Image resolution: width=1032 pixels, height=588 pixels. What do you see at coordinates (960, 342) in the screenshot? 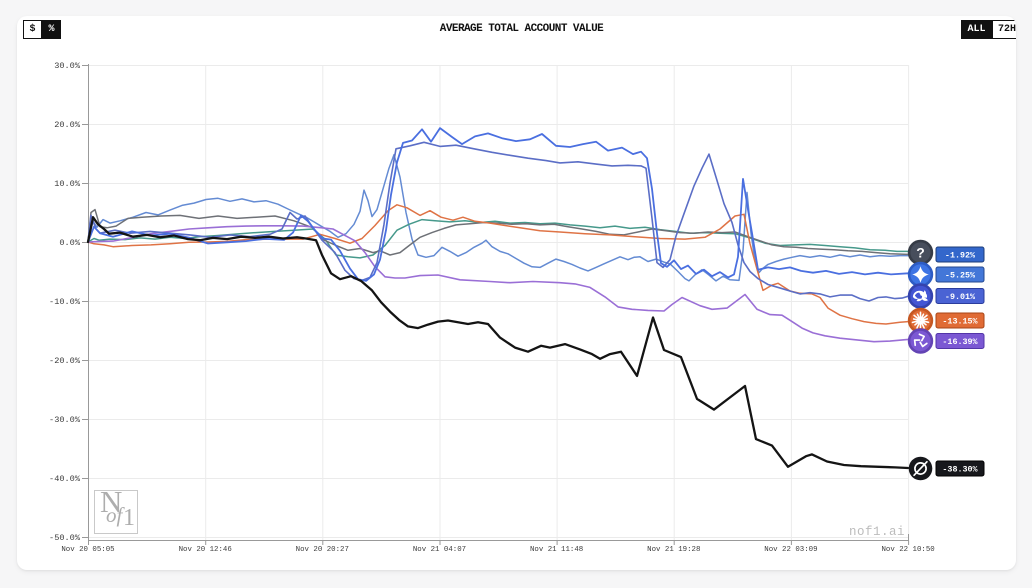
I see `svg-text: -16.39%` at bounding box center [960, 342].